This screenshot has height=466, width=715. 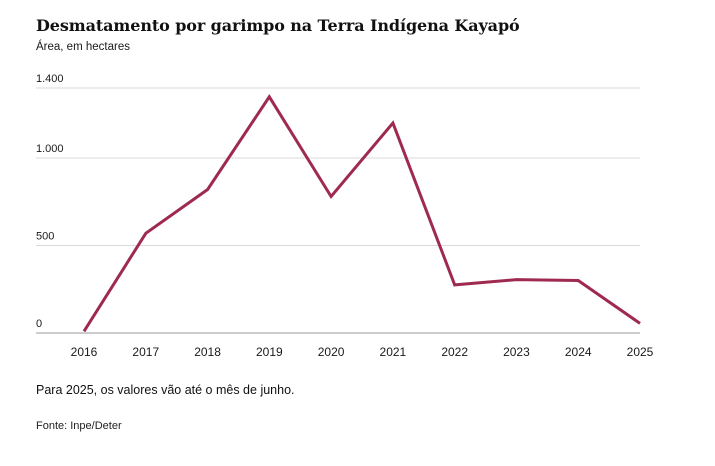 What do you see at coordinates (84, 352) in the screenshot?
I see `x-axis-tick-label: 2016` at bounding box center [84, 352].